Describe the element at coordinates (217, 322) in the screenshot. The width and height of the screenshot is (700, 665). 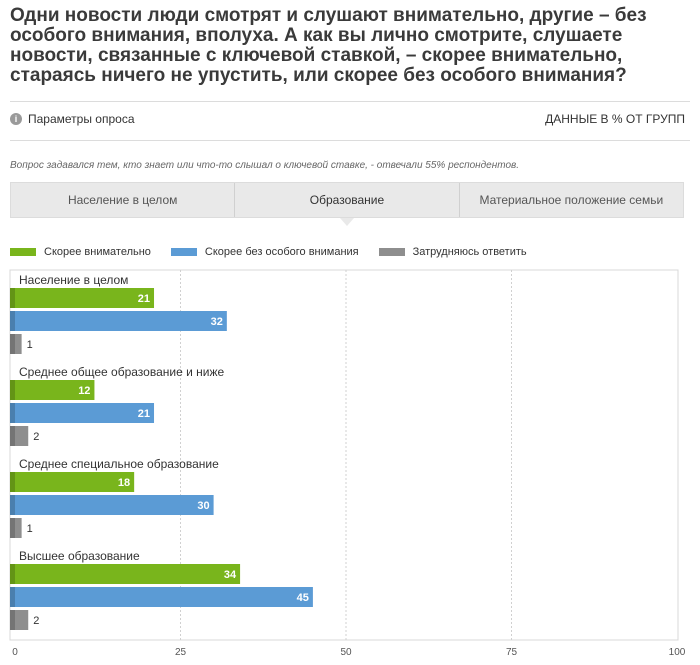
I see `data-label: 32` at that location.